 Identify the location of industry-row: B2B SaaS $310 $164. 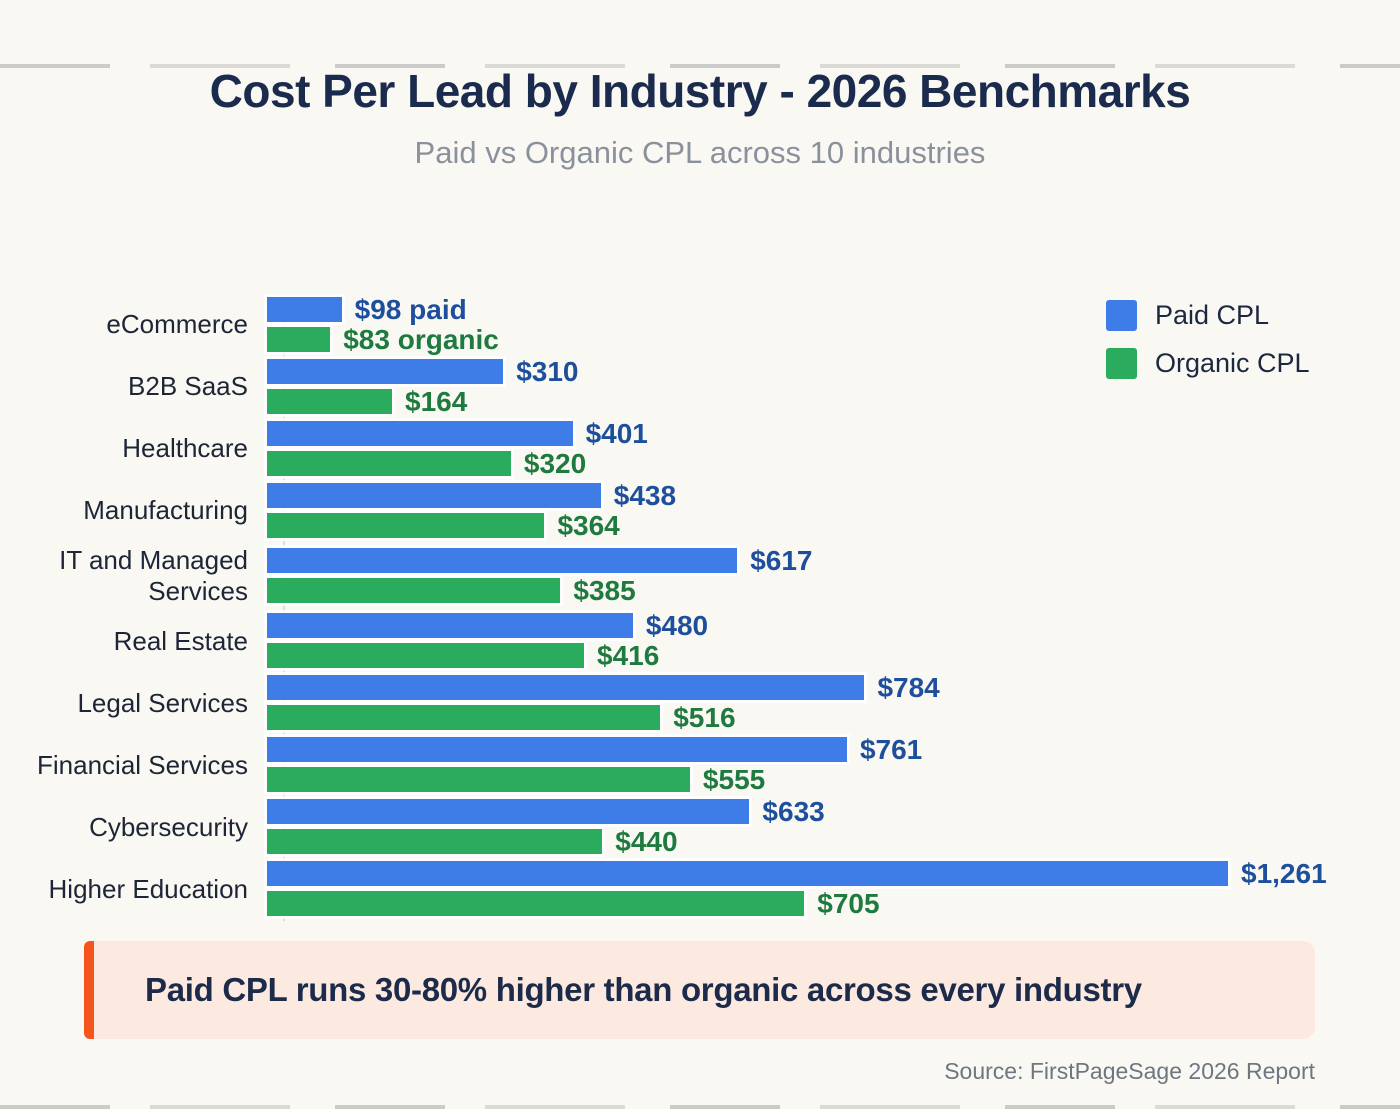
(700, 386).